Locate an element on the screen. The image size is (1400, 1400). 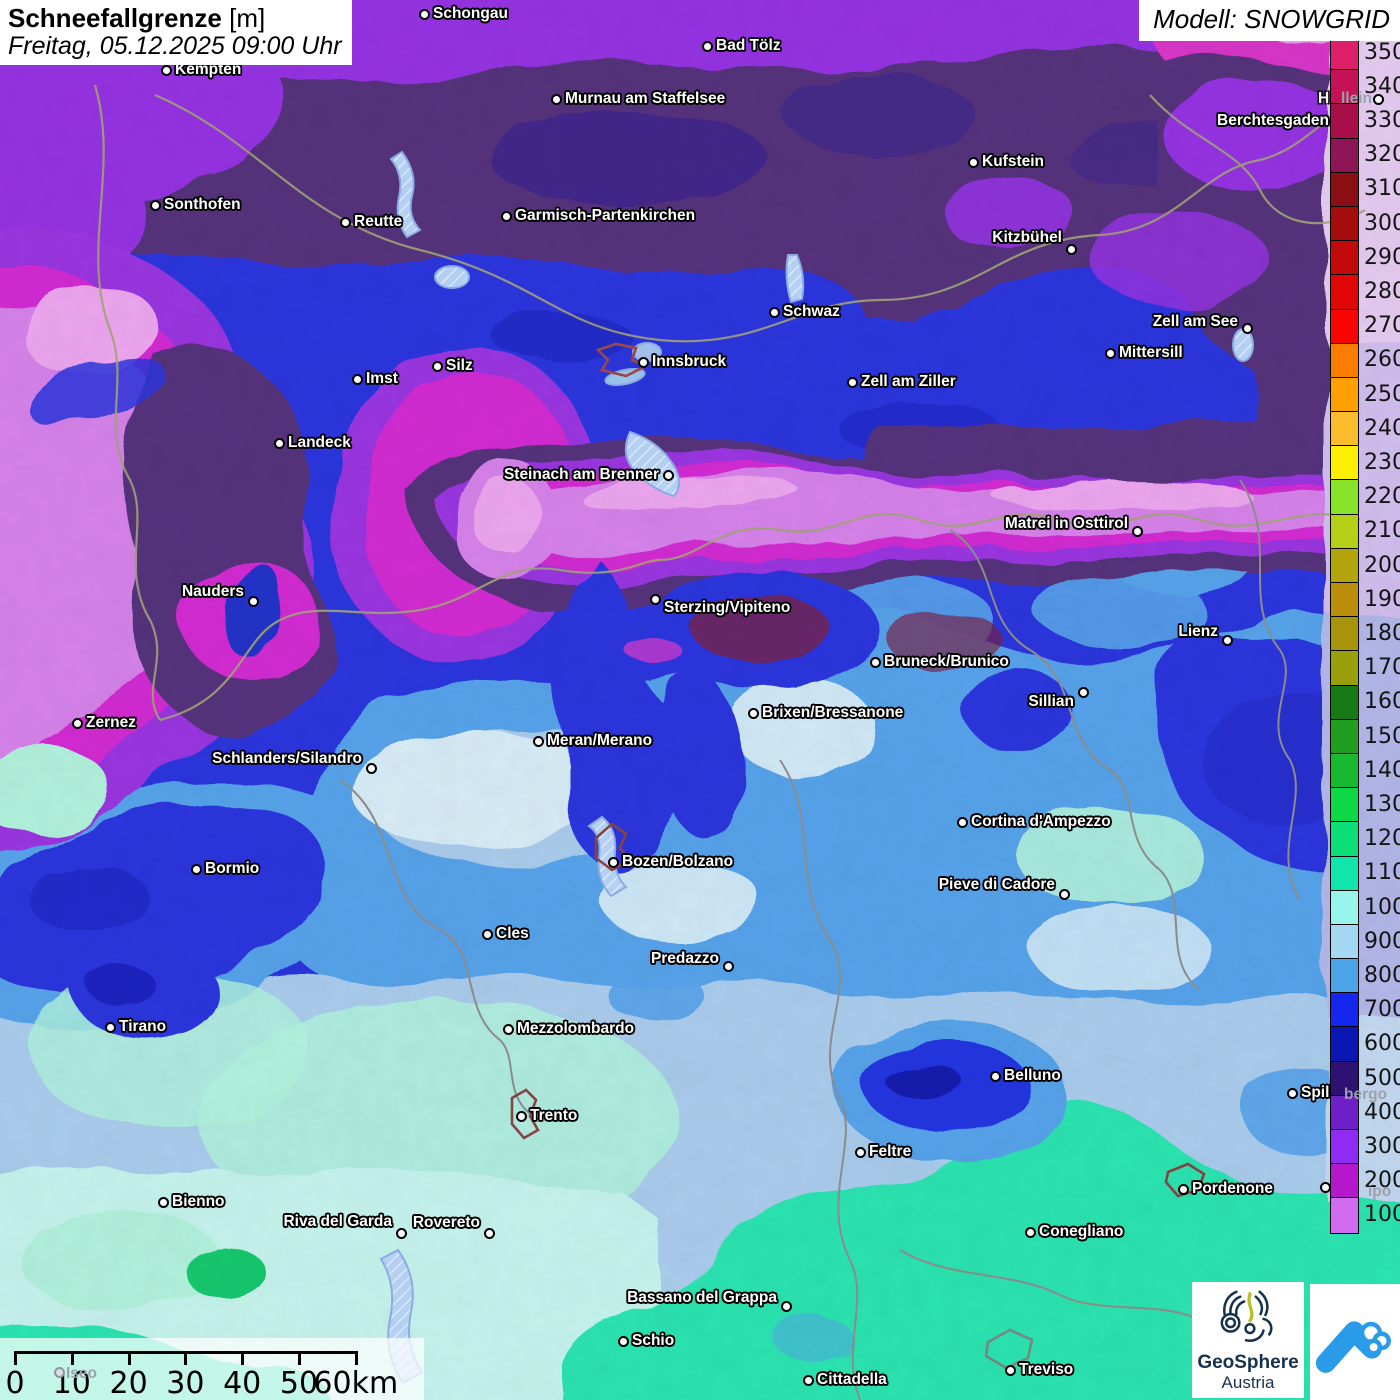
scalebar-number: 60km is located at coordinates (356, 1383).